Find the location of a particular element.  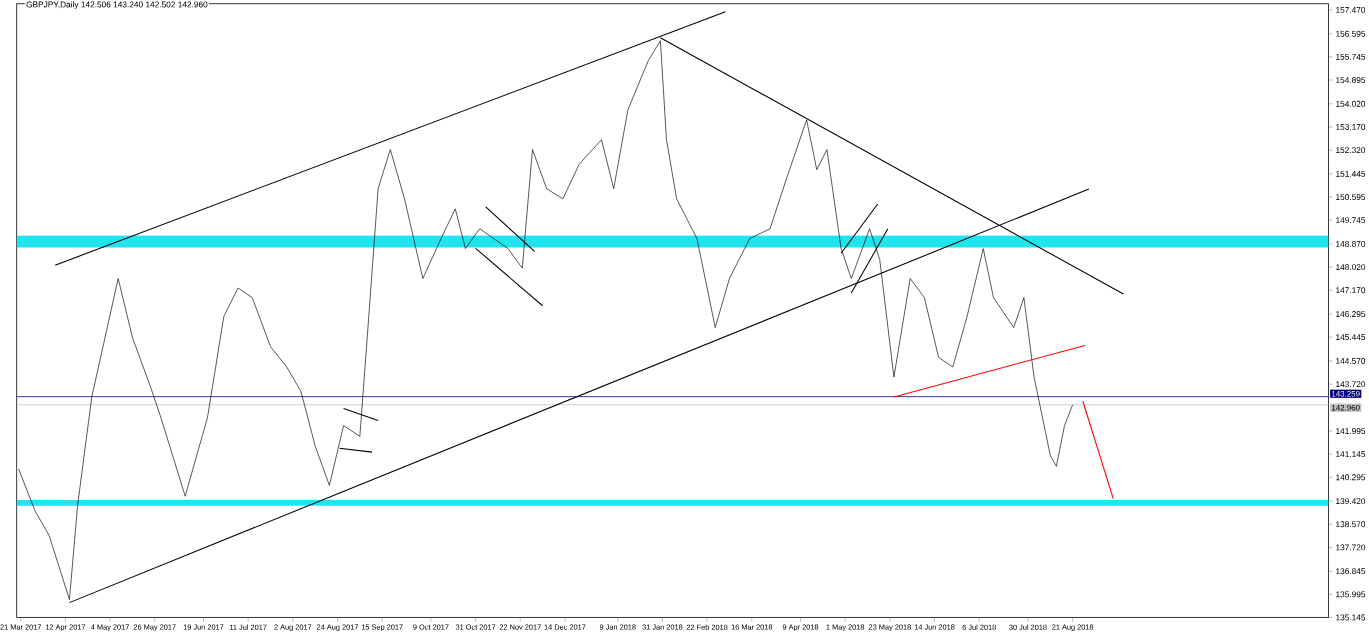

y-tick-label: 135.145 is located at coordinates (1351, 617).